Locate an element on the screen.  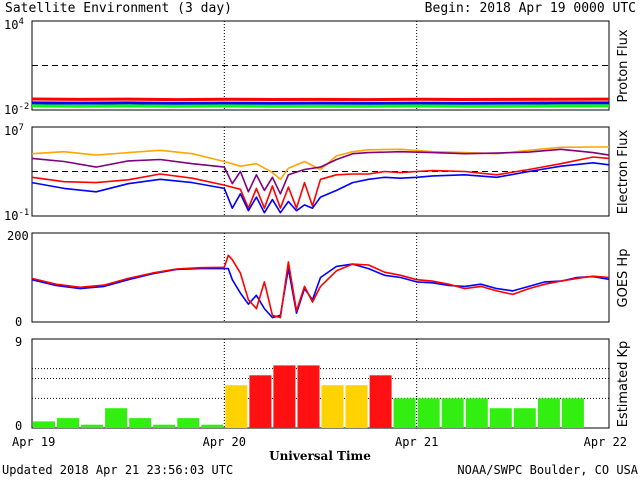
goes-hp-ylabel: GOES Hp is located at coordinates (623, 278).